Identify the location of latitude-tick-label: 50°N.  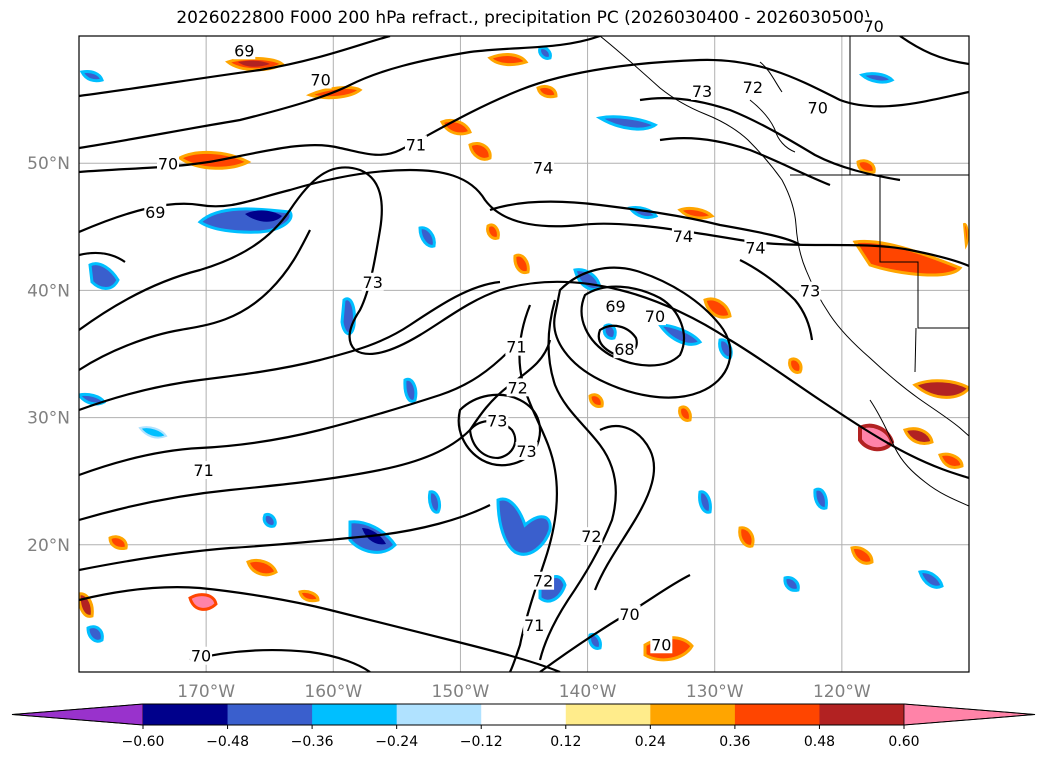
(48, 164).